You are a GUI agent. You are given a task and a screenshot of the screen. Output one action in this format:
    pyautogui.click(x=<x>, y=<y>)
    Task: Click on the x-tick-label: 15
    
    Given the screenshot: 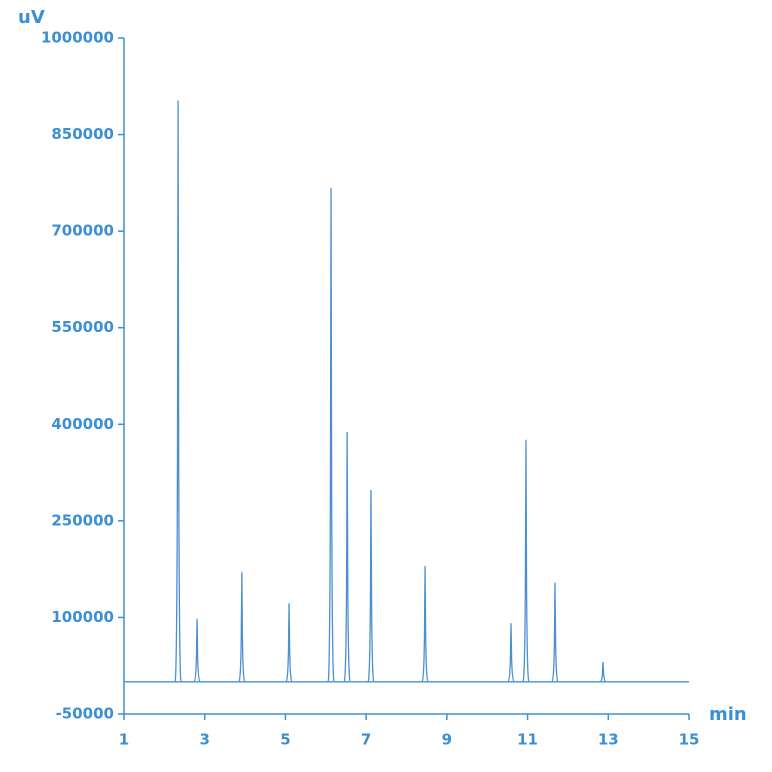 What is the action you would take?
    pyautogui.click(x=689, y=740)
    